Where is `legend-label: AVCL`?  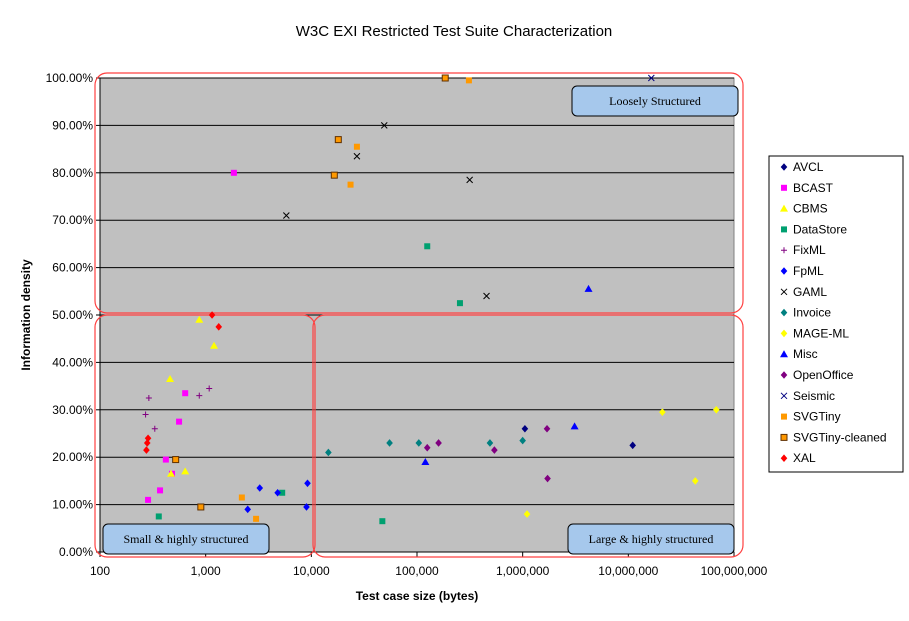
legend-label: AVCL is located at coordinates (808, 167).